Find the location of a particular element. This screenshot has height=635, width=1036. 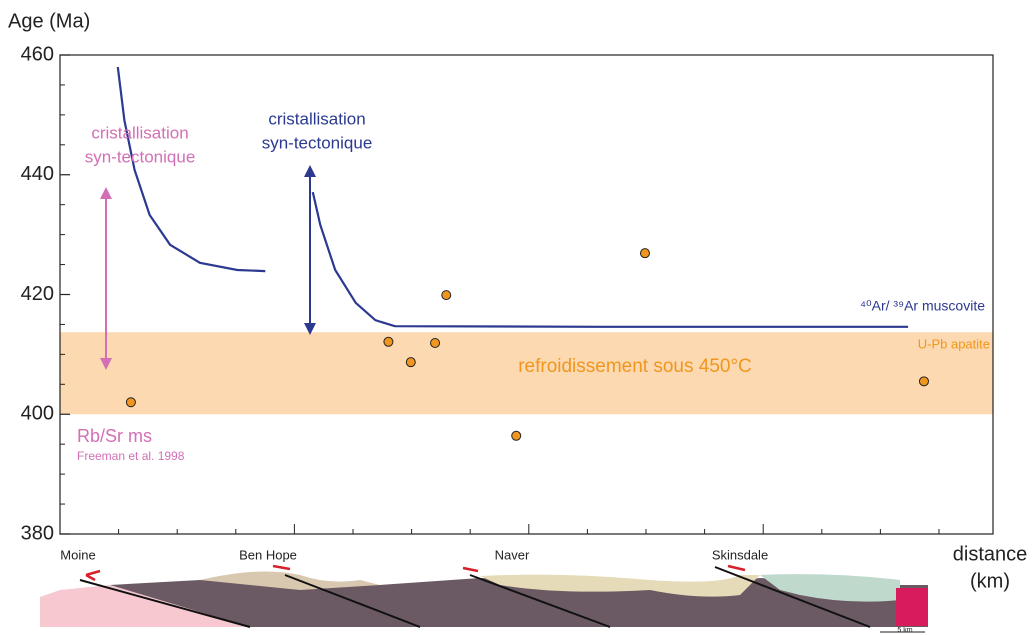

annotation: Freeman et al. 1998 is located at coordinates (131, 456).